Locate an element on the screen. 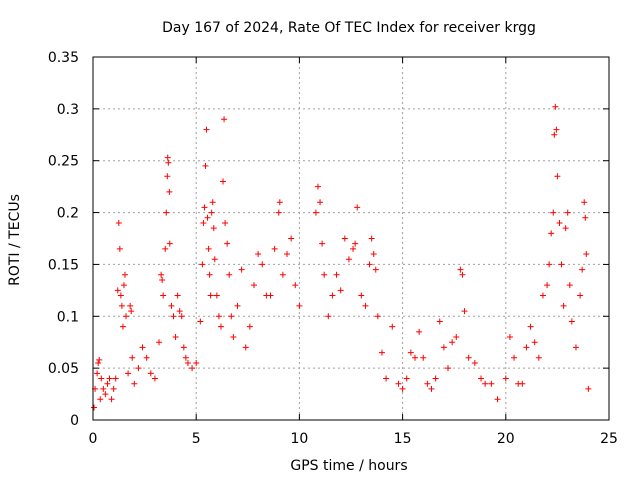 The image size is (640, 480). y-tick-label: 0.25 is located at coordinates (63, 162).